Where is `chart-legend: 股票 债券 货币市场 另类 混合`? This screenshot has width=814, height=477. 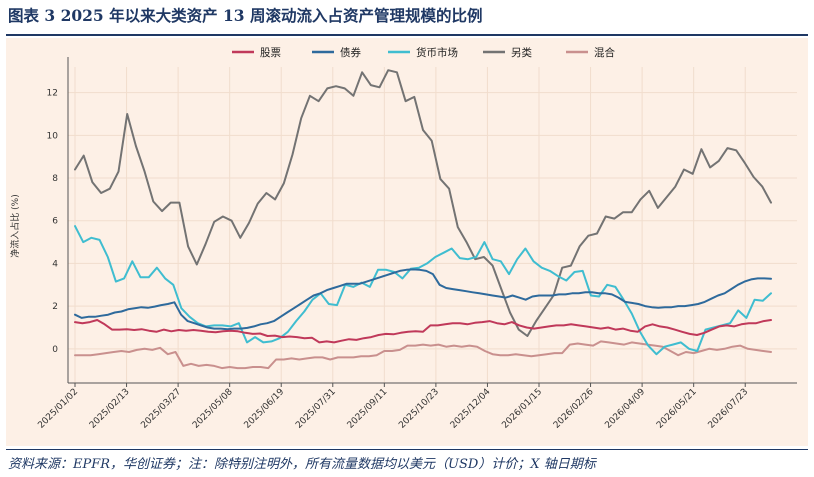
chart-legend: 股票 债券 货币市场 另类 混合 is located at coordinates (423, 52).